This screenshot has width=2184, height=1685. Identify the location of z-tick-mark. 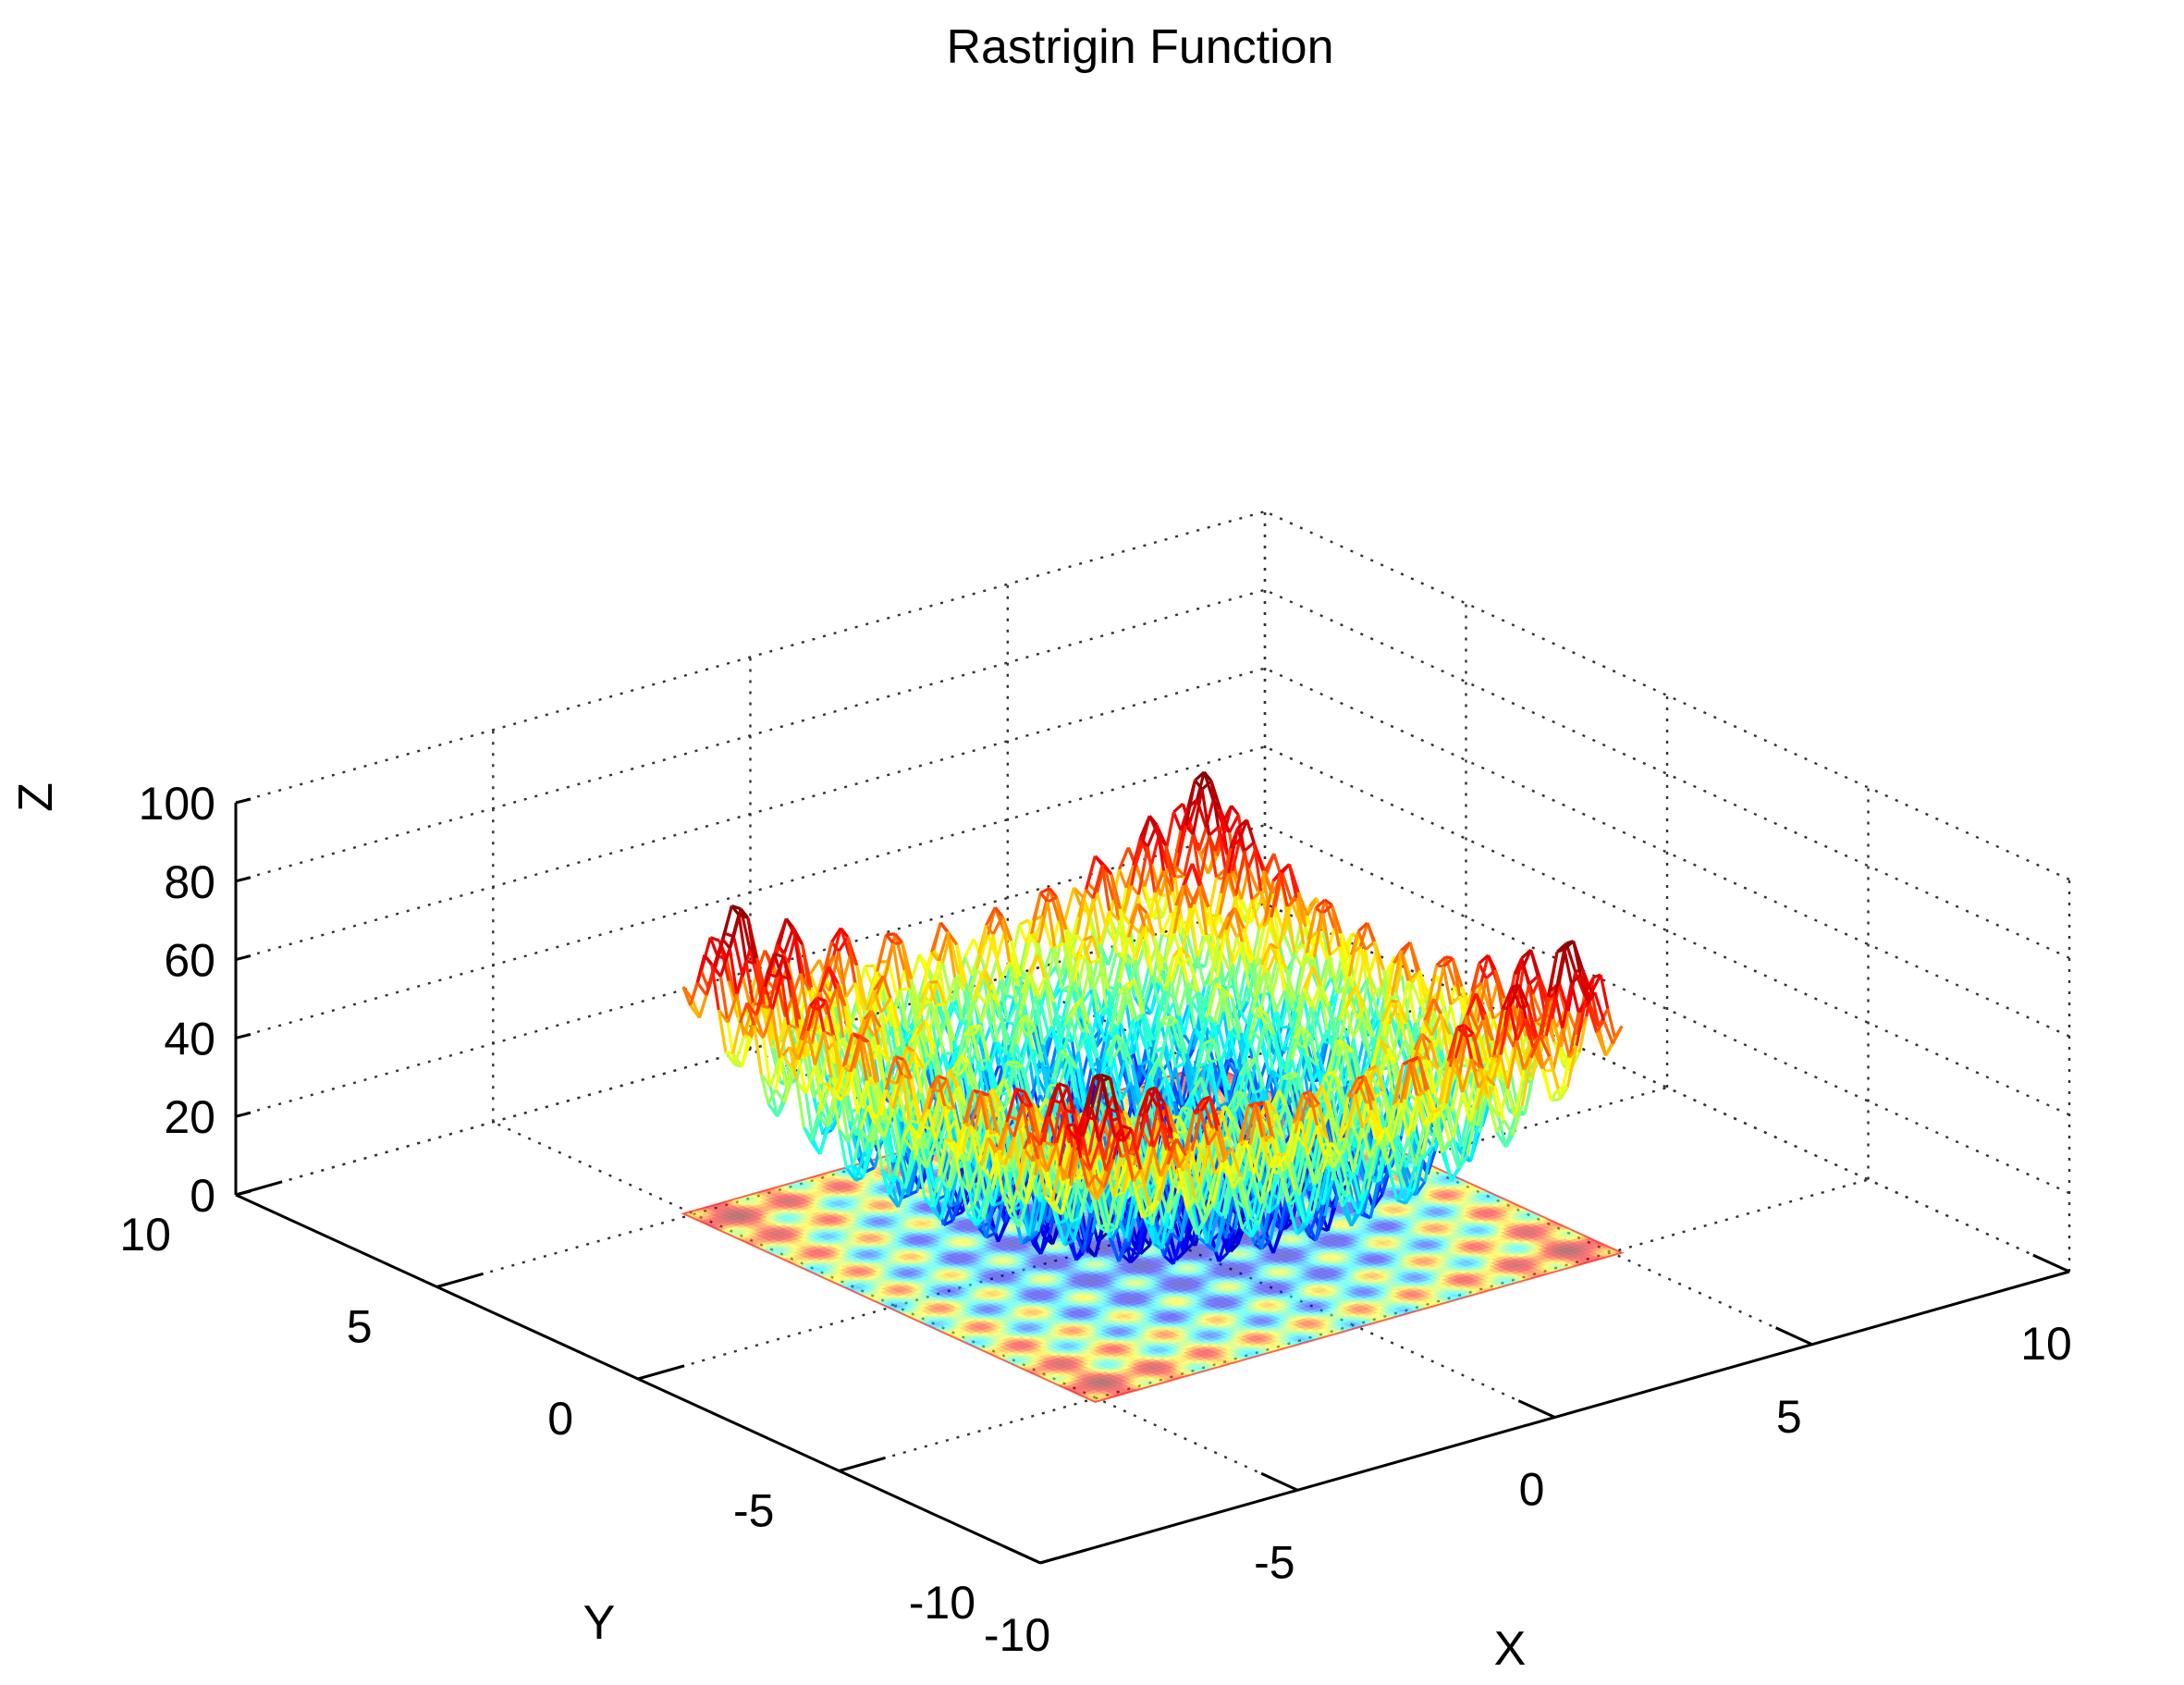
(243, 1036).